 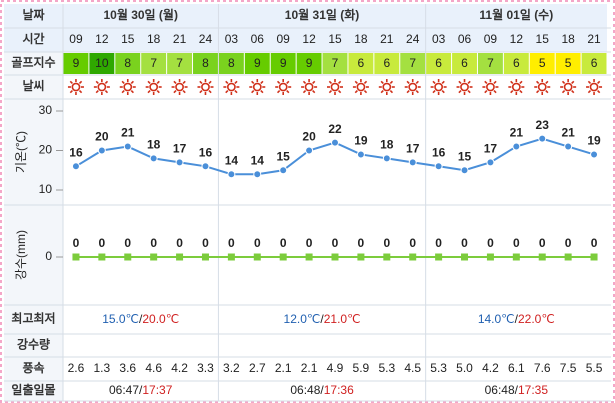 I want to click on value-label: 18, so click(x=154, y=145).